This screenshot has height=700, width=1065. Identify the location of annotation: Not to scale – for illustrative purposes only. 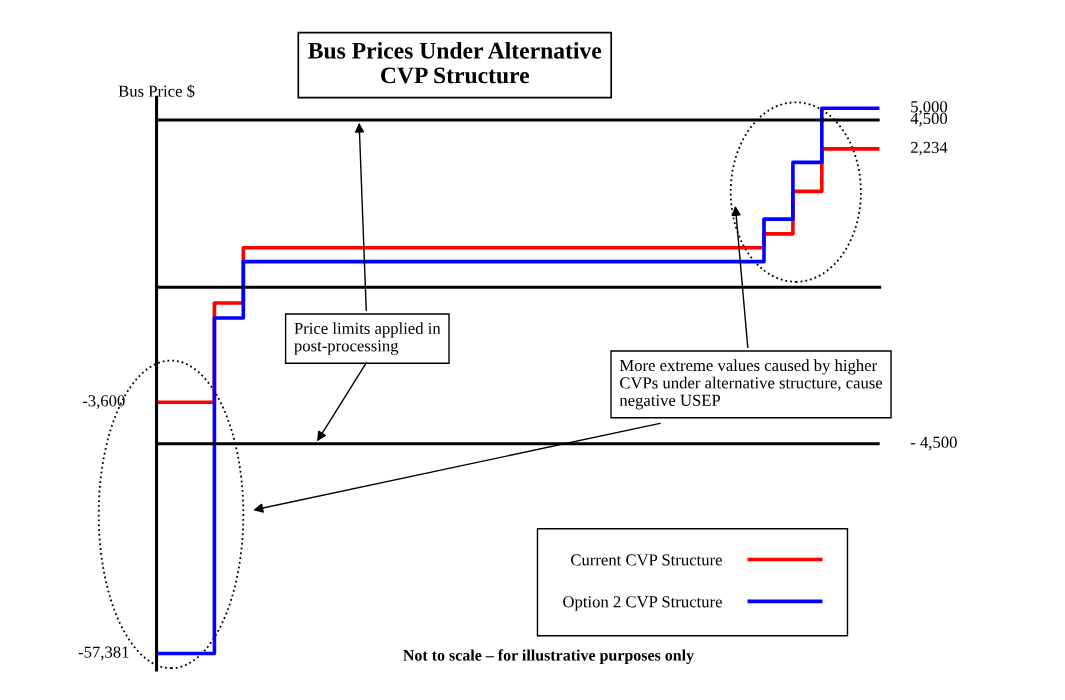
(548, 656).